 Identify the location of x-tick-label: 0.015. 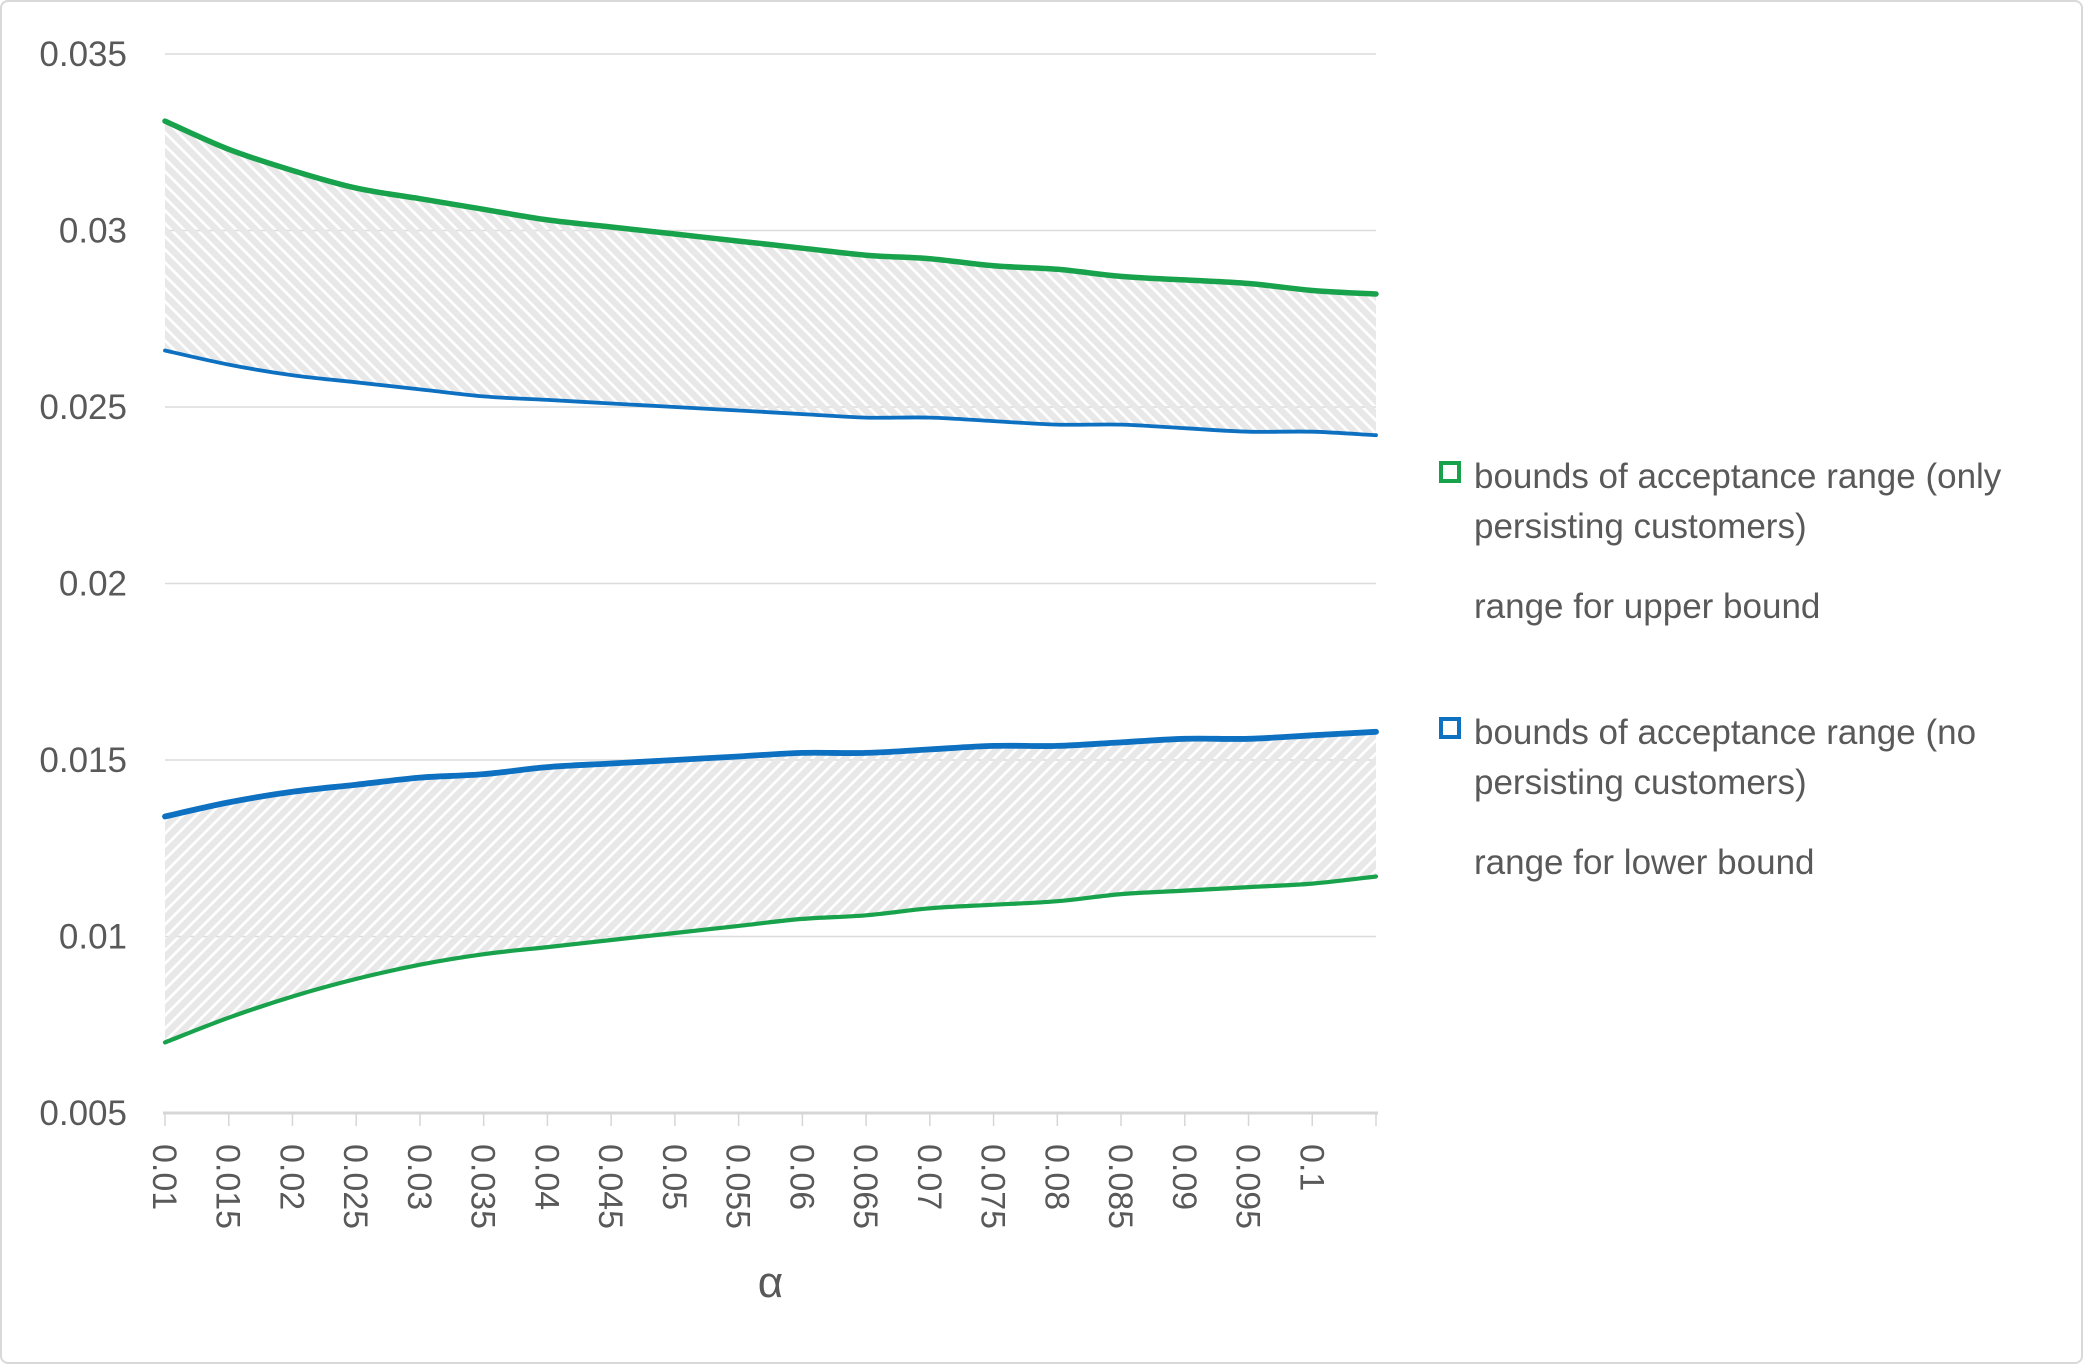
(228, 1186).